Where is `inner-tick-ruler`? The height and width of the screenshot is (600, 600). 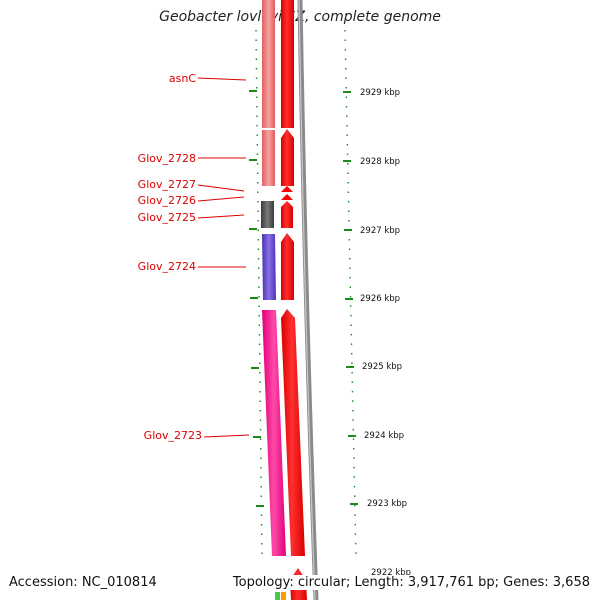
inner-tick-ruler is located at coordinates (259, 295).